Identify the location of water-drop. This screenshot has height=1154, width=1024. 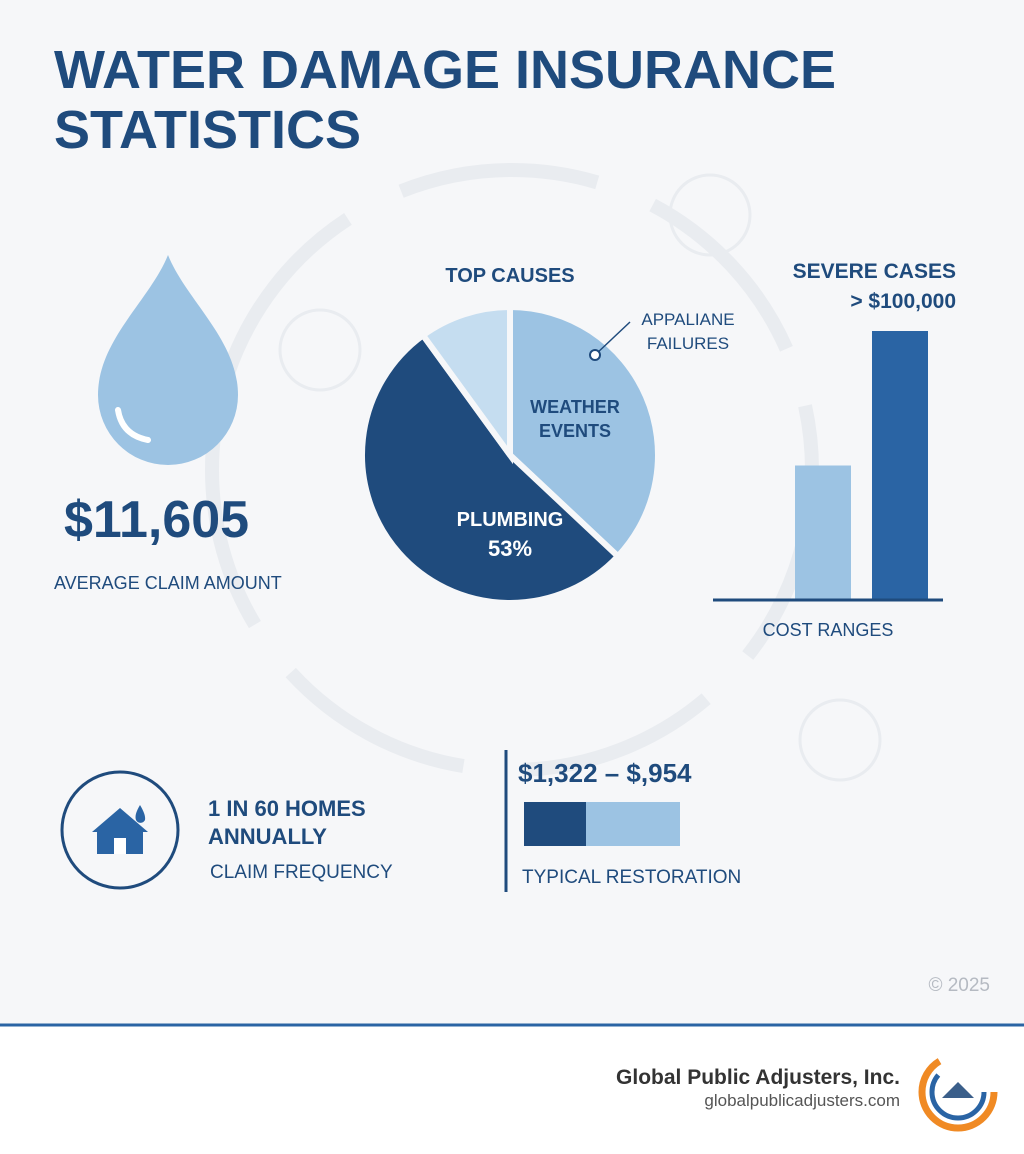
(168, 360).